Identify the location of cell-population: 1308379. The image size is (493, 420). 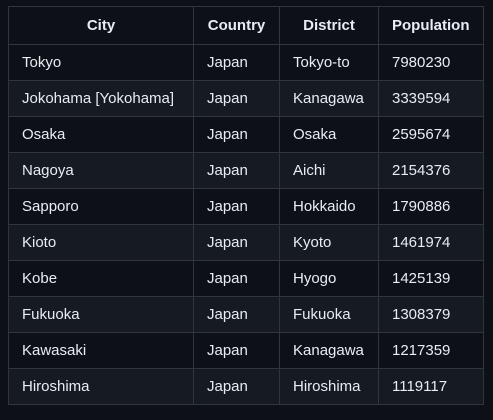
(431, 314).